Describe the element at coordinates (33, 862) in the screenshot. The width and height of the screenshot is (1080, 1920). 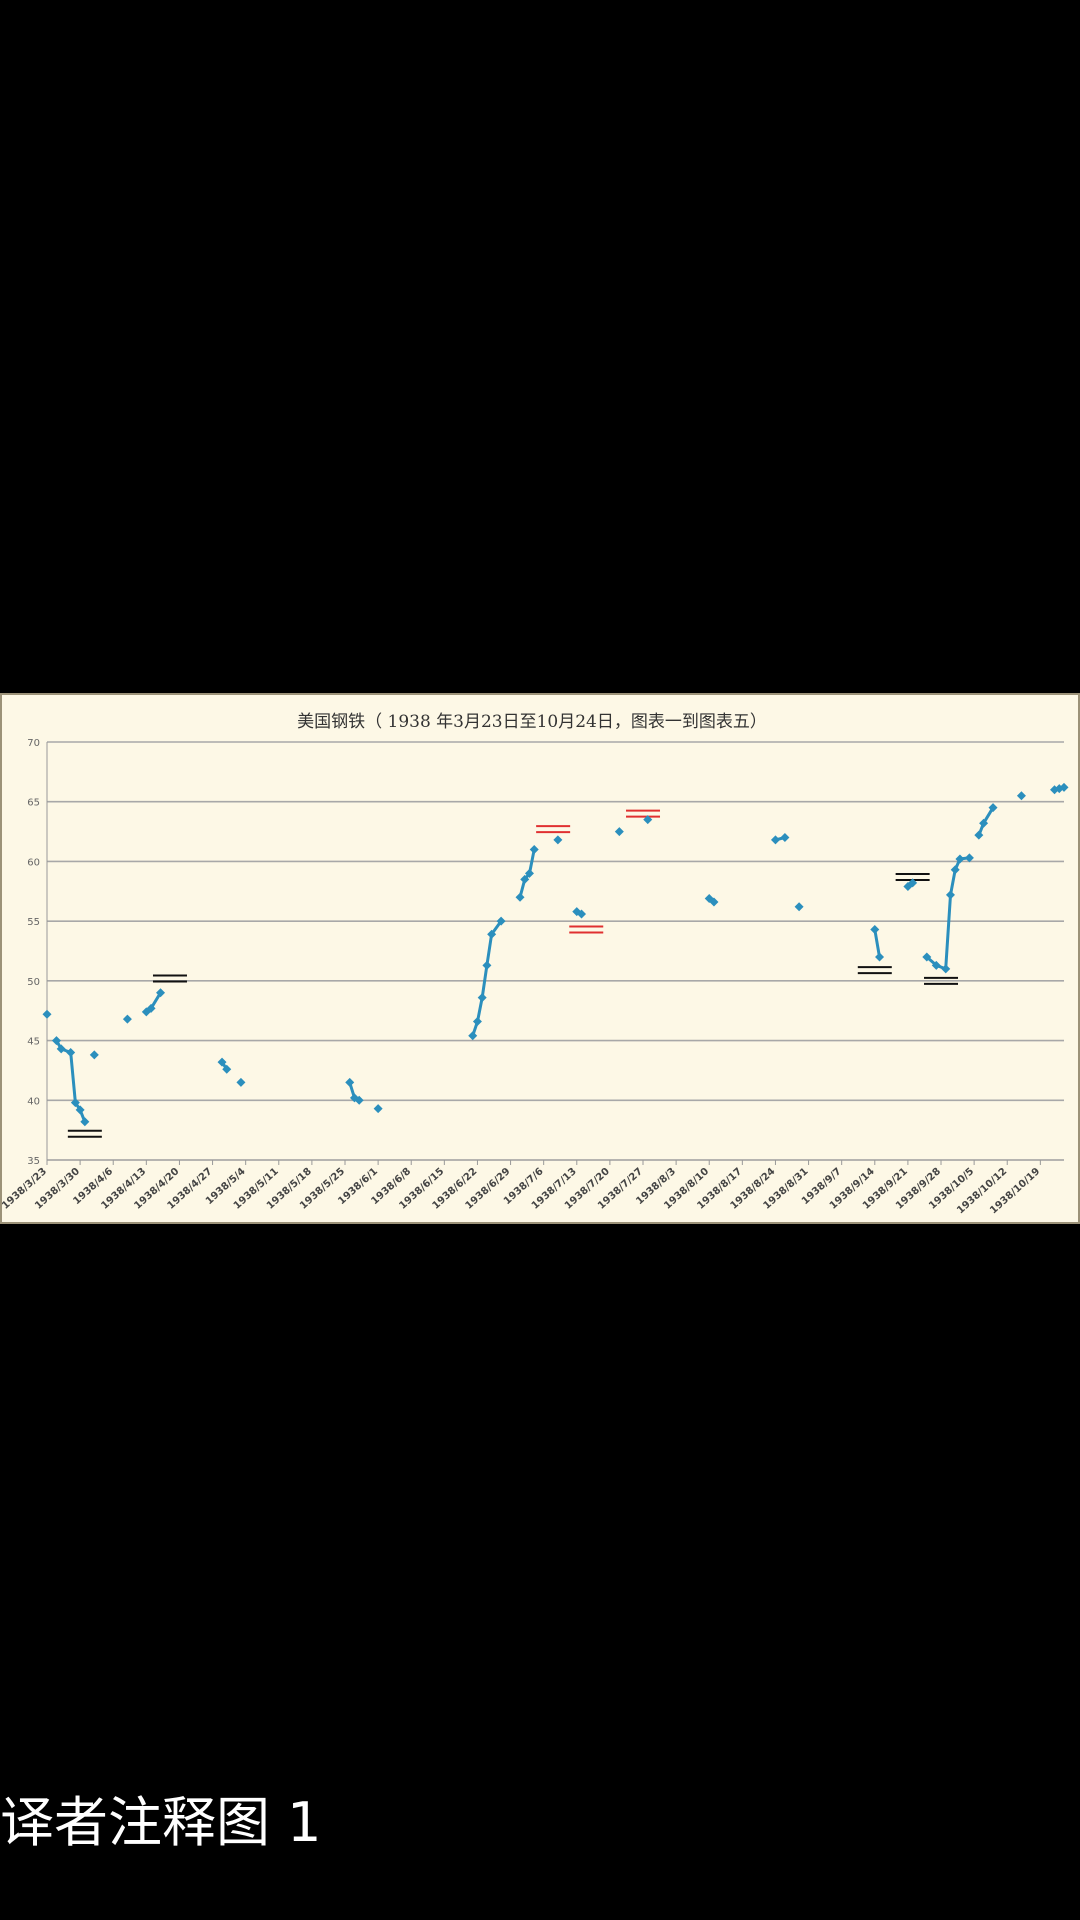
I see `y-tick-label: 60` at that location.